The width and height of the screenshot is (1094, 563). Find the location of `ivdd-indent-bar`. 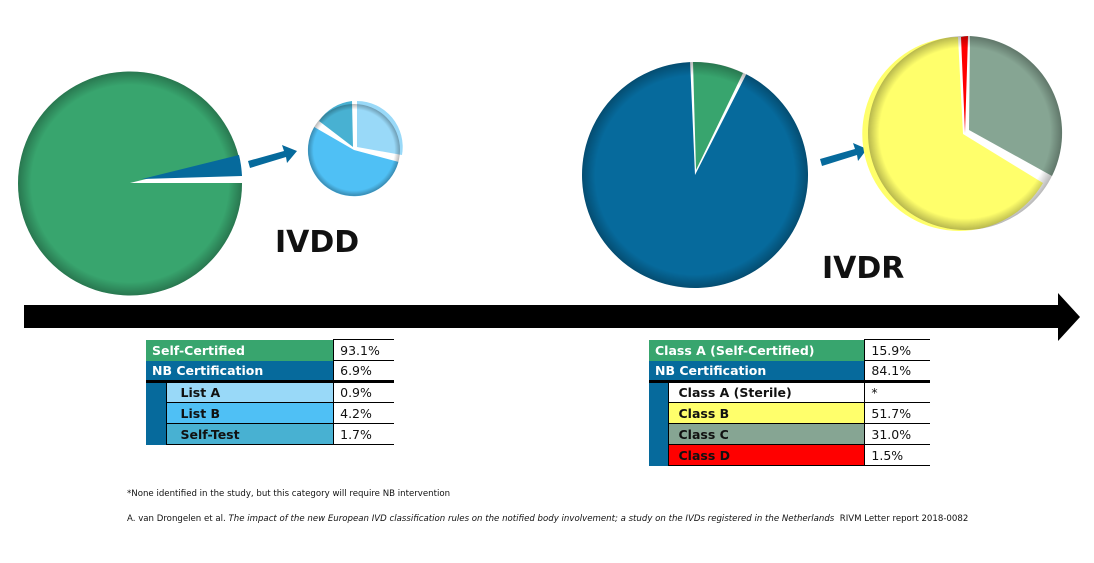

ivdd-indent-bar is located at coordinates (156, 413).